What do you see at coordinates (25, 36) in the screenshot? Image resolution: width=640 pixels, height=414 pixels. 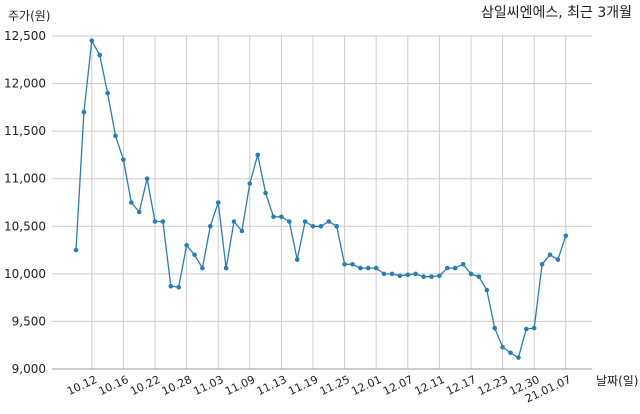 I see `y-tick-label: 12,500` at bounding box center [25, 36].